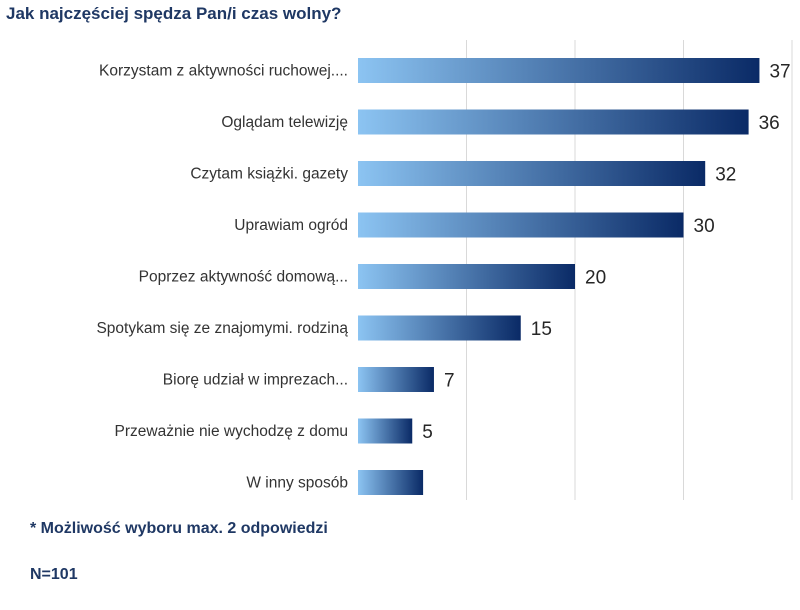 The image size is (800, 610). Describe the element at coordinates (222, 328) in the screenshot. I see `category-label: Spotykam się ze znajomymi. rodziną` at that location.